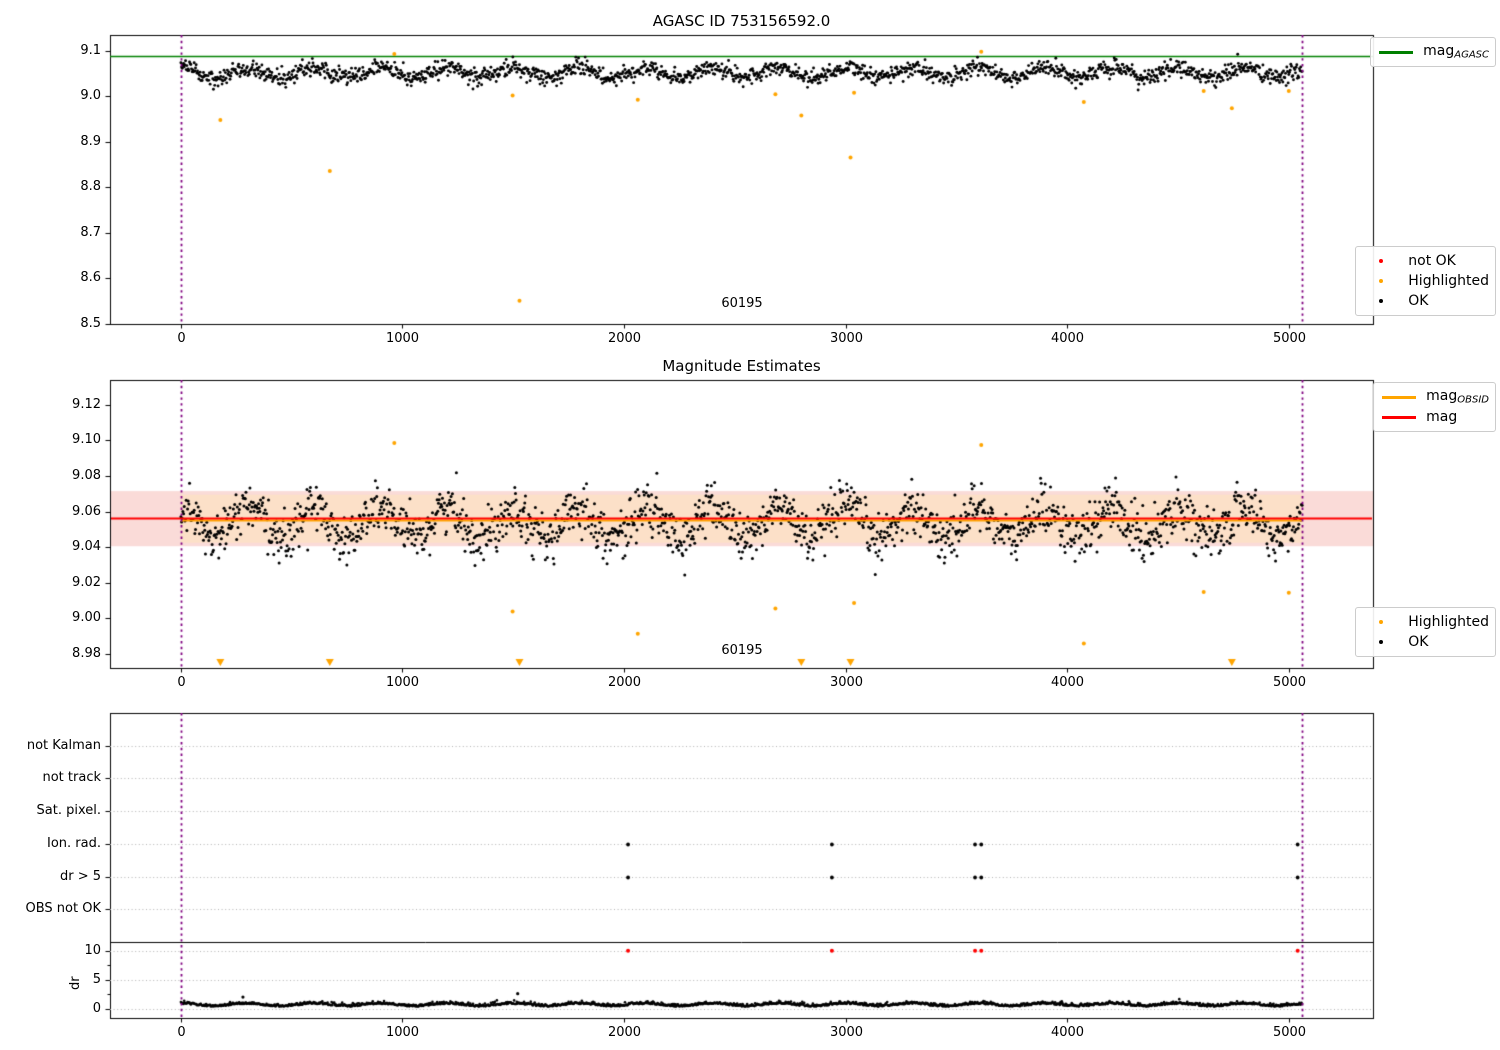 The width and height of the screenshot is (1500, 1050). I want to click on dr-ytick-0: 0, so click(96, 1008).